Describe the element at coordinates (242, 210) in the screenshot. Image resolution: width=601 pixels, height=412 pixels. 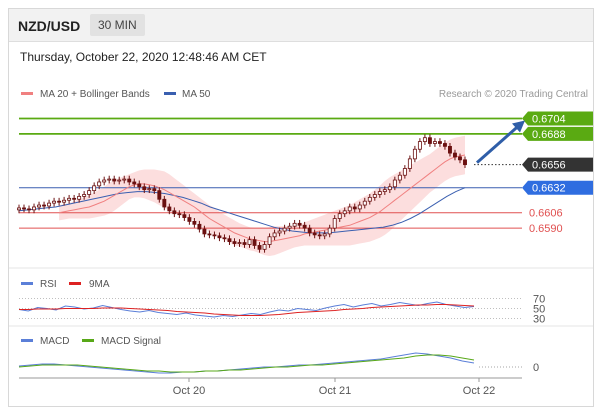
I see `ma50-line` at that location.